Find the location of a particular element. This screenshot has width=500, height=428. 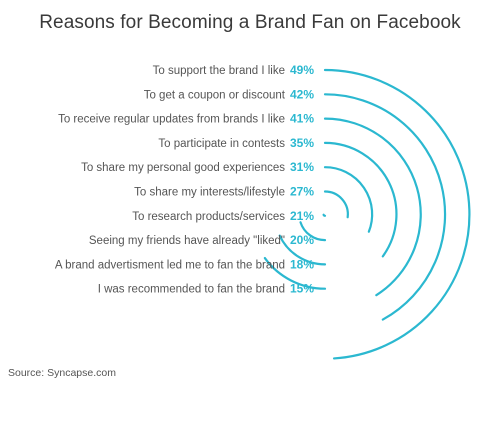

category-label: To research products/services is located at coordinates (208, 217).